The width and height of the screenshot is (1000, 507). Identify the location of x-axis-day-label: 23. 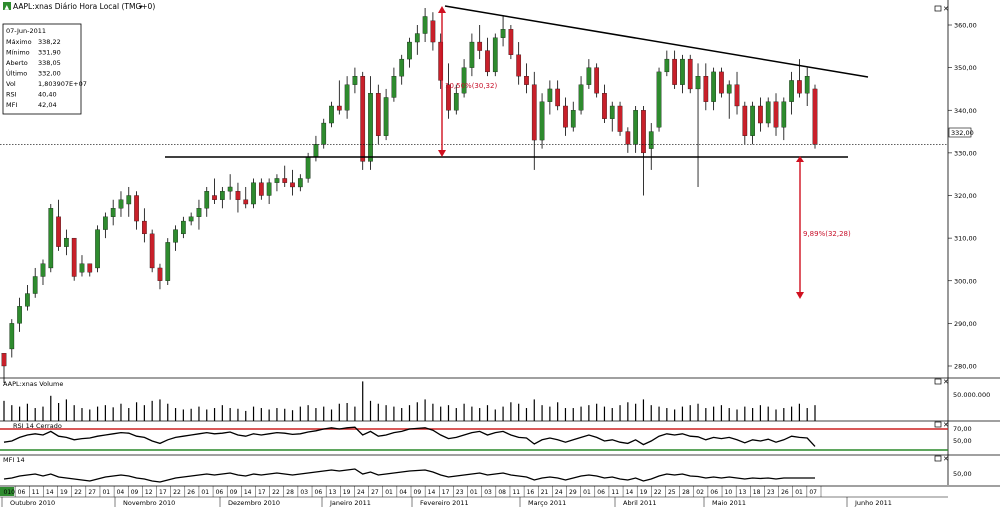
(460, 492).